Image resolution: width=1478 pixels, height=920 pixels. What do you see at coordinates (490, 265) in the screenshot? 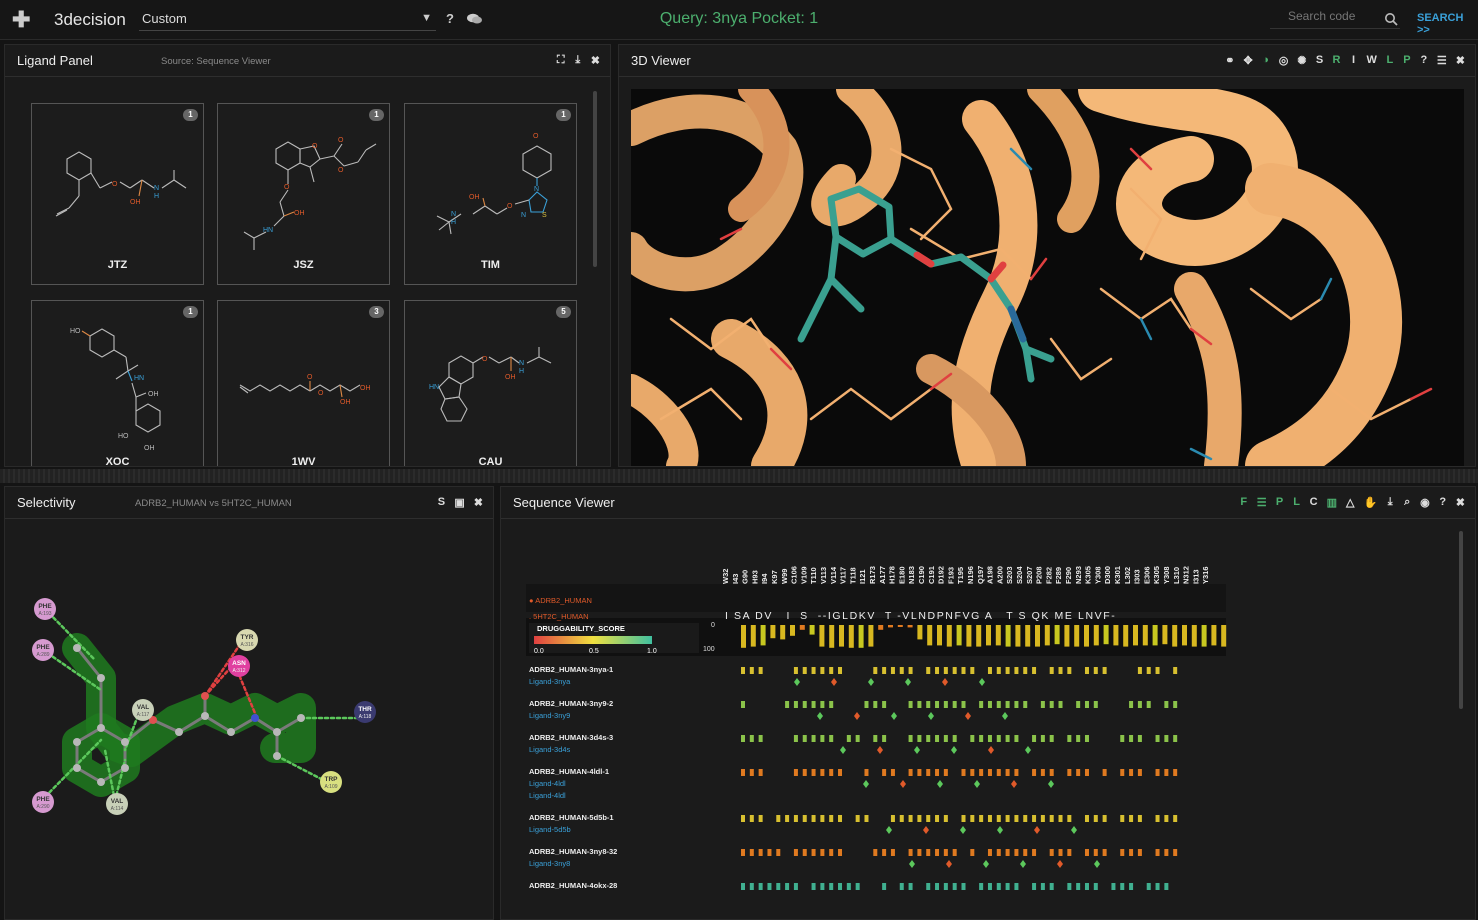
I see `ligand-name: TIM` at bounding box center [490, 265].